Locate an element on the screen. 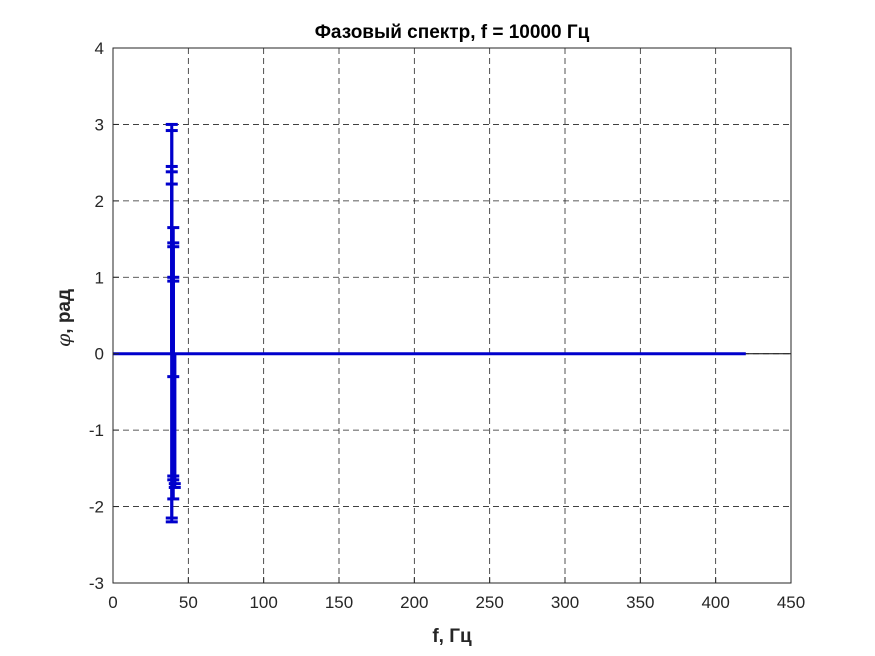 The width and height of the screenshot is (875, 656). y-axis-title: φ, рад is located at coordinates (64, 318).